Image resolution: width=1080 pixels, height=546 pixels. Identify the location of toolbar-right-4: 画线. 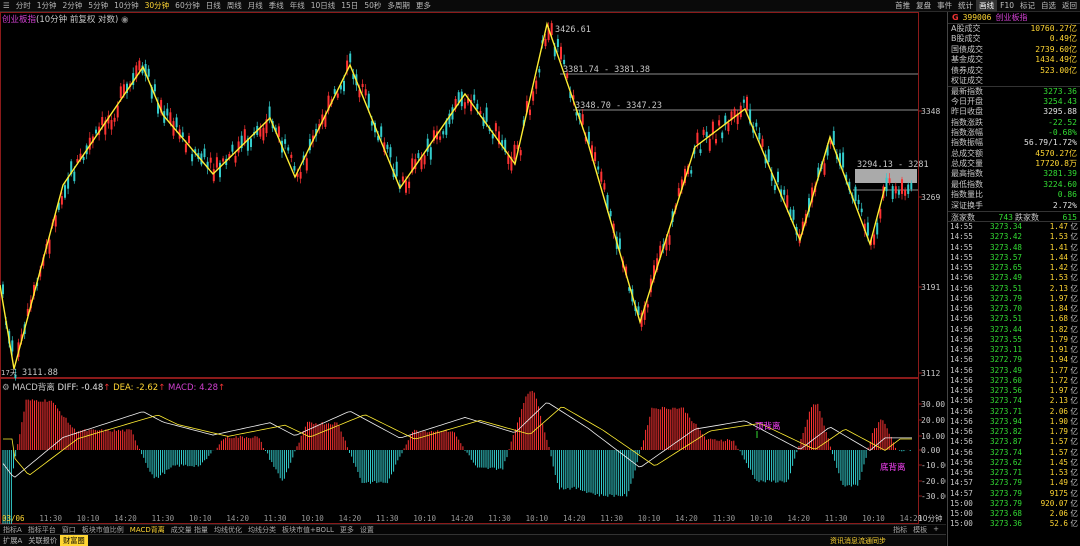
(987, 6).